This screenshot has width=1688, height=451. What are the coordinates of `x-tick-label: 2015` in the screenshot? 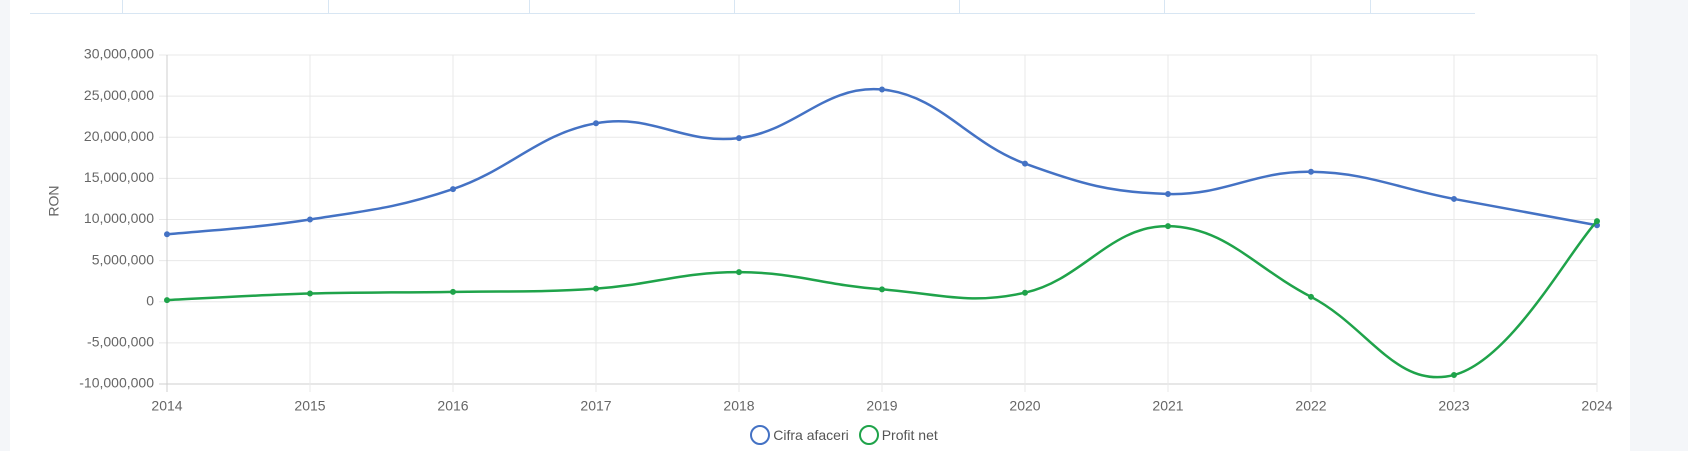 It's located at (309, 406).